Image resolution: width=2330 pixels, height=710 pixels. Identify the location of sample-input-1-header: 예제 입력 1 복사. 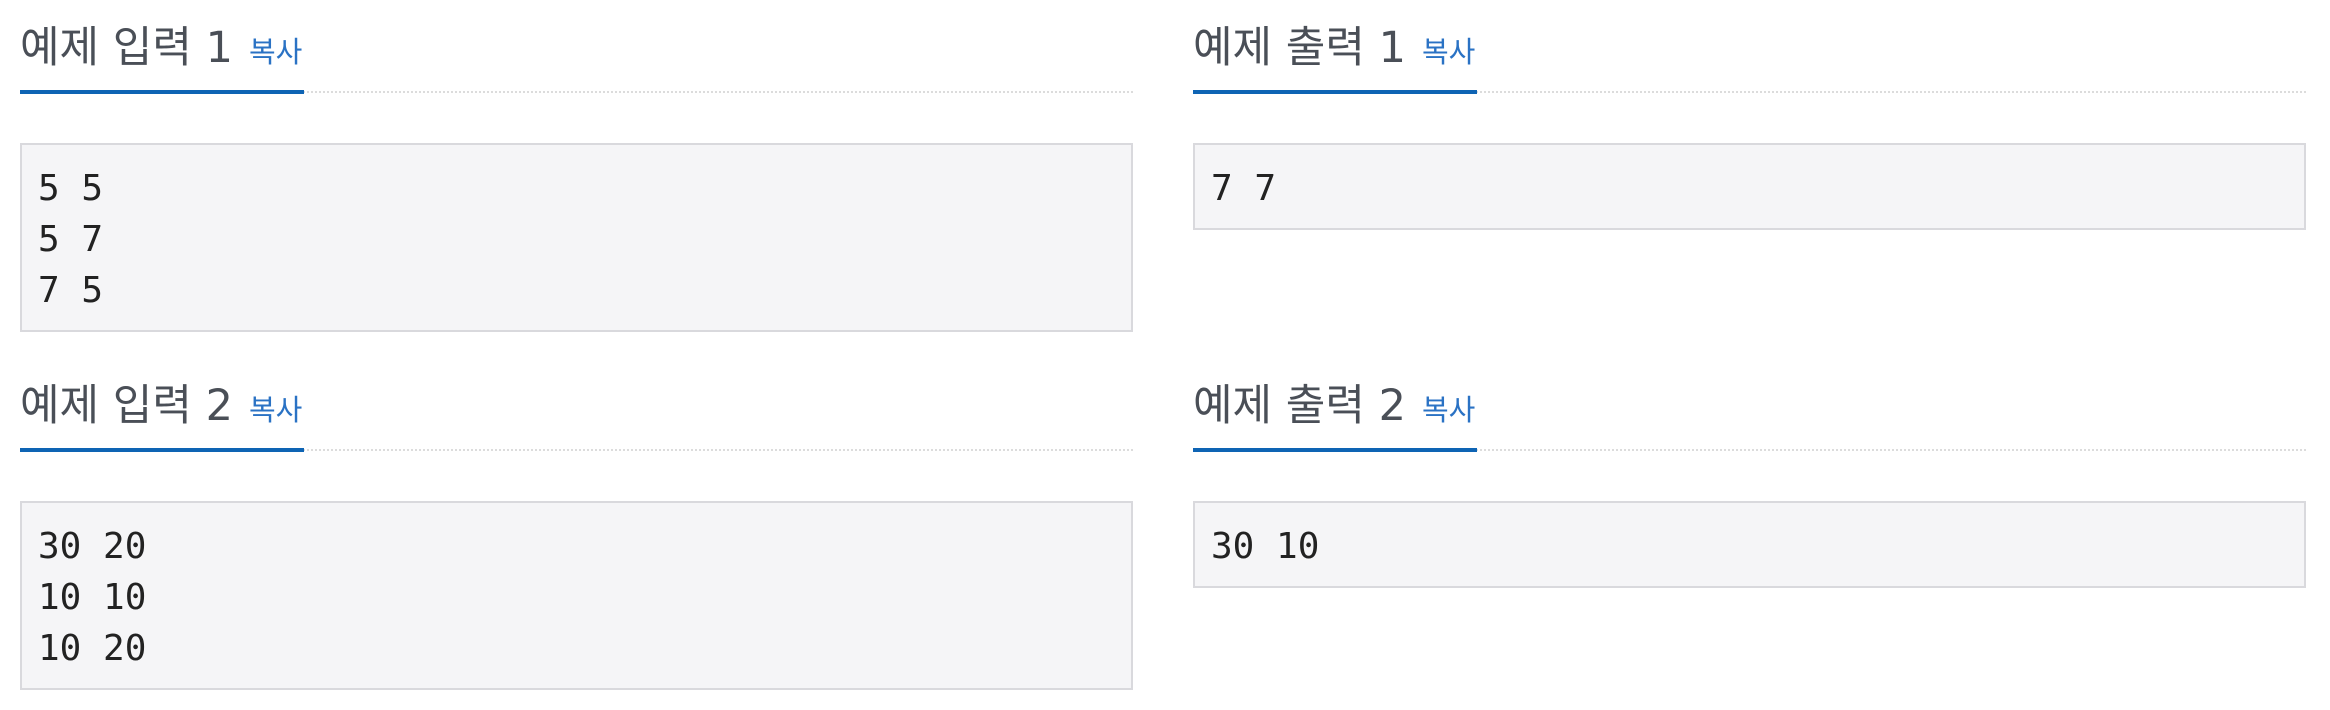
(576, 47).